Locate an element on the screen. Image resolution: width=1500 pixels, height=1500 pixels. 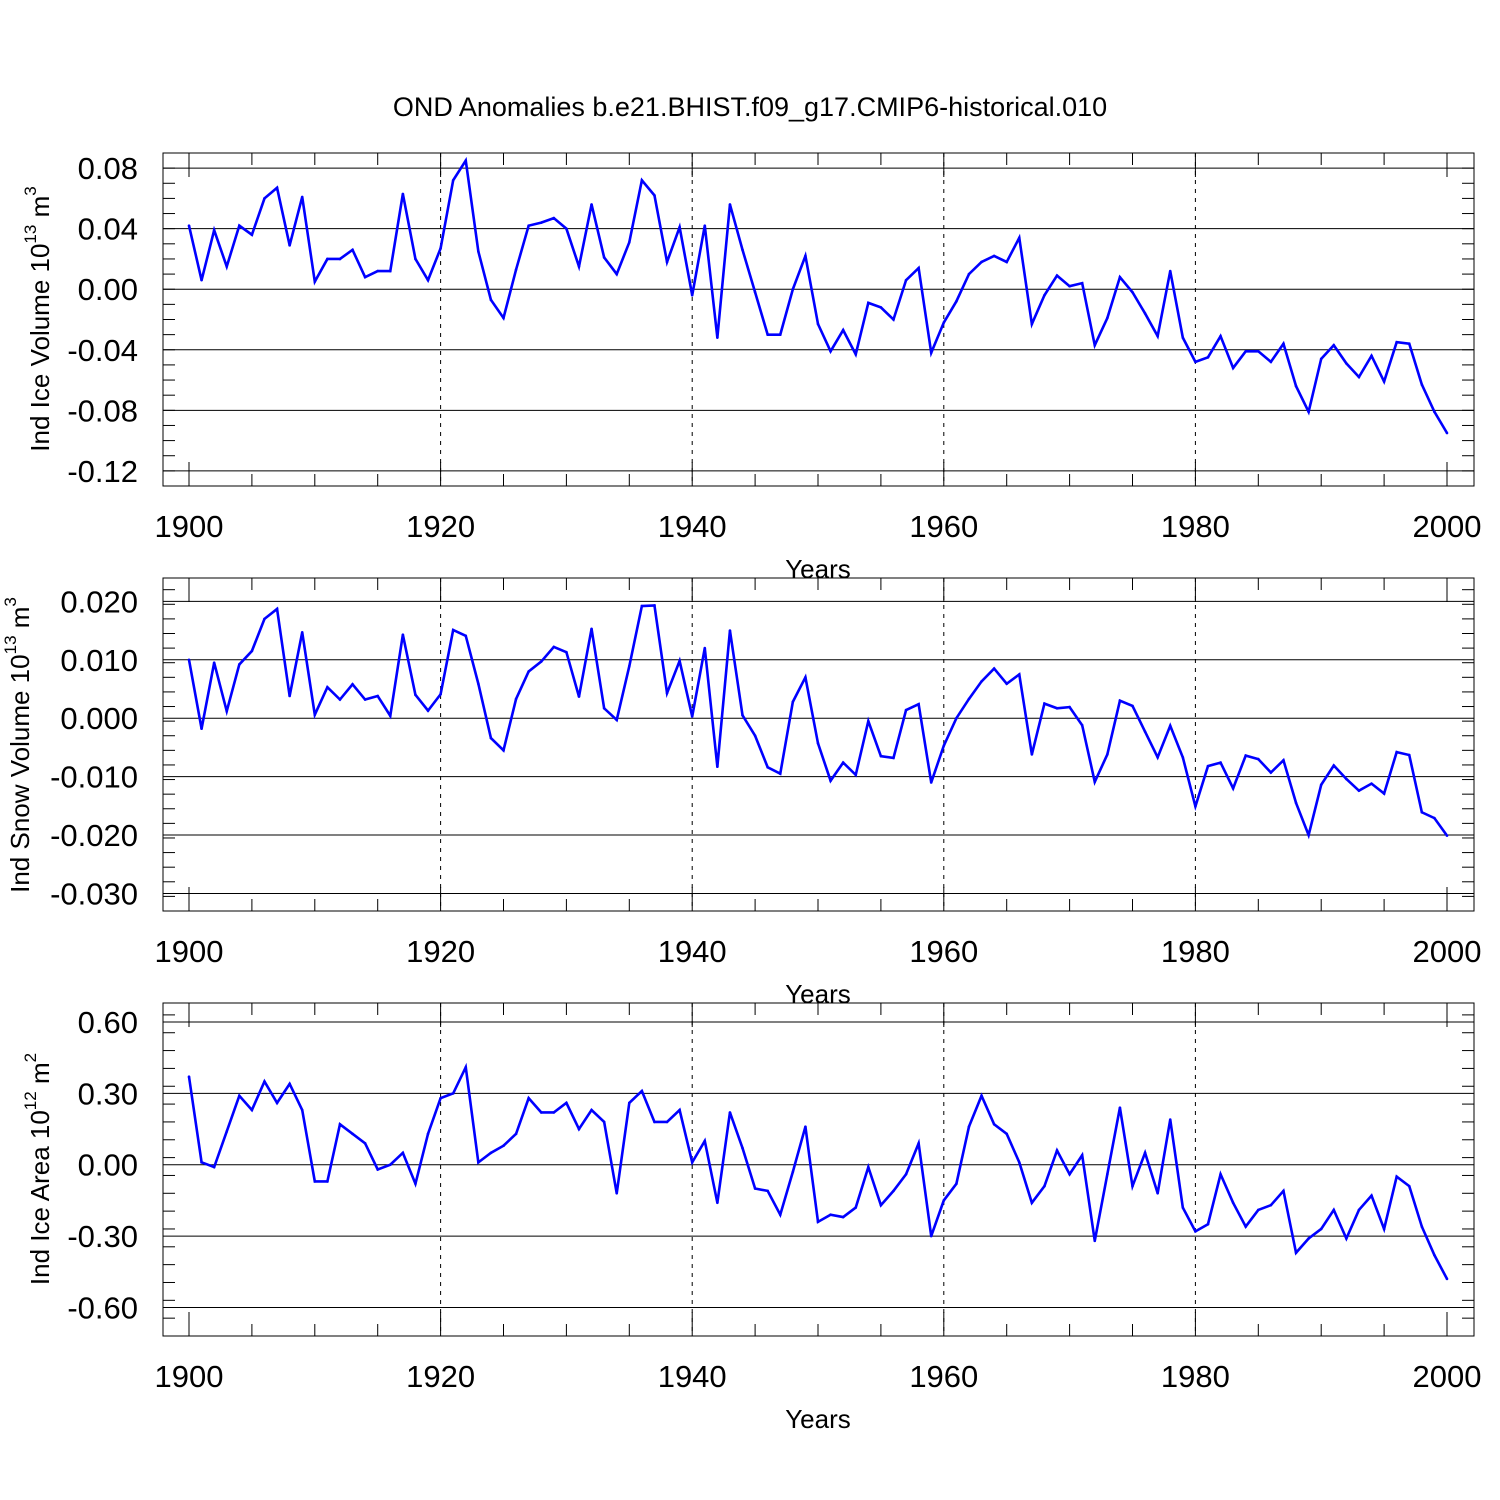
y-tick-label: 0.04 is located at coordinates (108, 229).